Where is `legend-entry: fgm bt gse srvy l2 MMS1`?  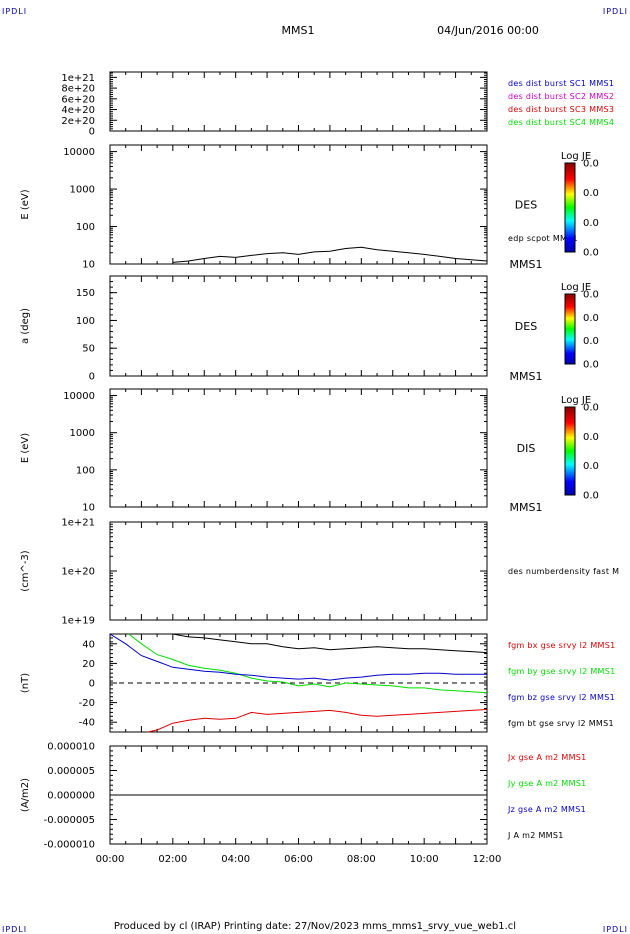 legend-entry: fgm bt gse srvy l2 MMS1 is located at coordinates (561, 723).